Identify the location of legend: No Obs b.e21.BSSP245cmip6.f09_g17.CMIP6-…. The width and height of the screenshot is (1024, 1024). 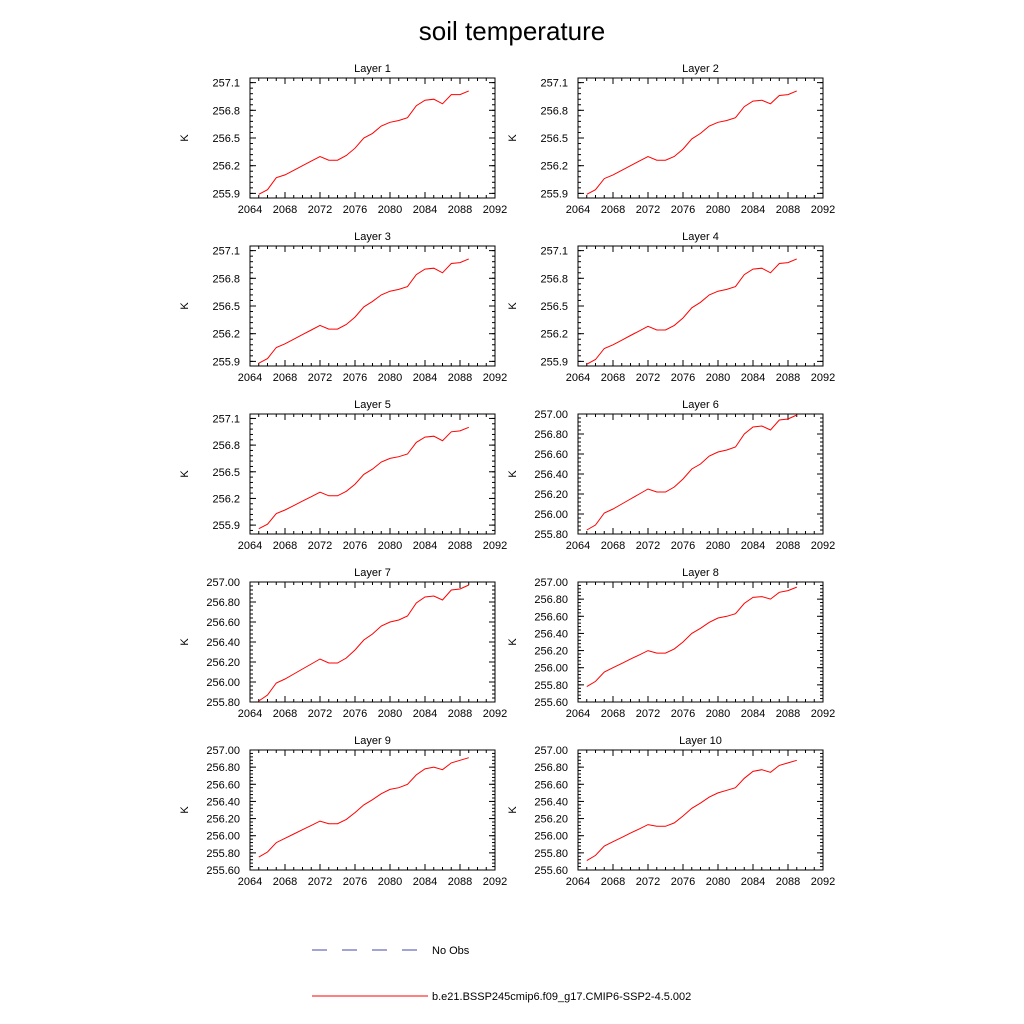
(501, 974).